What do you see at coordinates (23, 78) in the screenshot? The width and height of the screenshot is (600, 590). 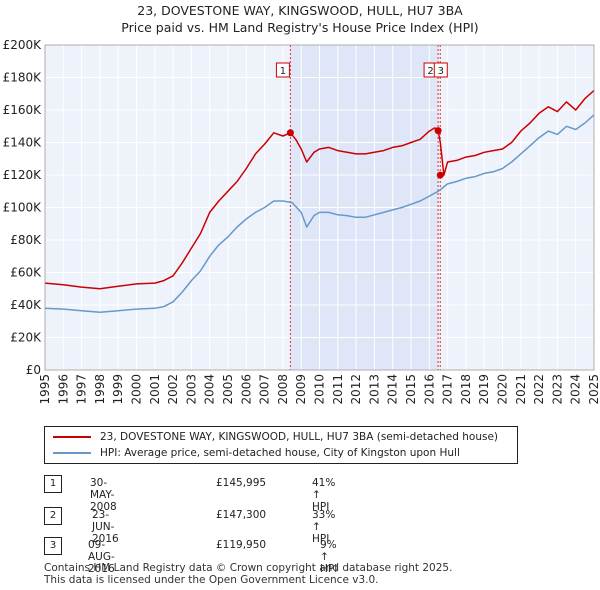 I see `y-tick-label: £180K` at bounding box center [23, 78].